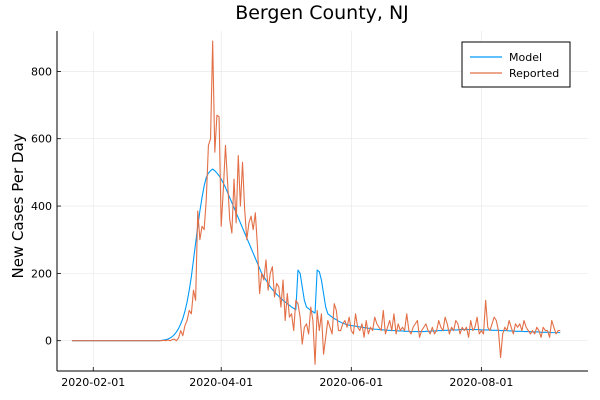  I want to click on y-tick-label: 200, so click(41, 273).